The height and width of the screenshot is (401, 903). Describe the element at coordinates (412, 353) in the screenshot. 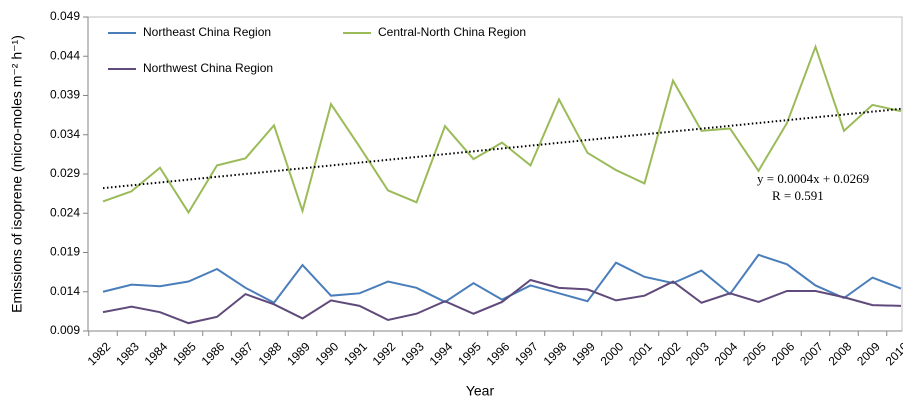

I see `x-tick-label: 1993` at that location.